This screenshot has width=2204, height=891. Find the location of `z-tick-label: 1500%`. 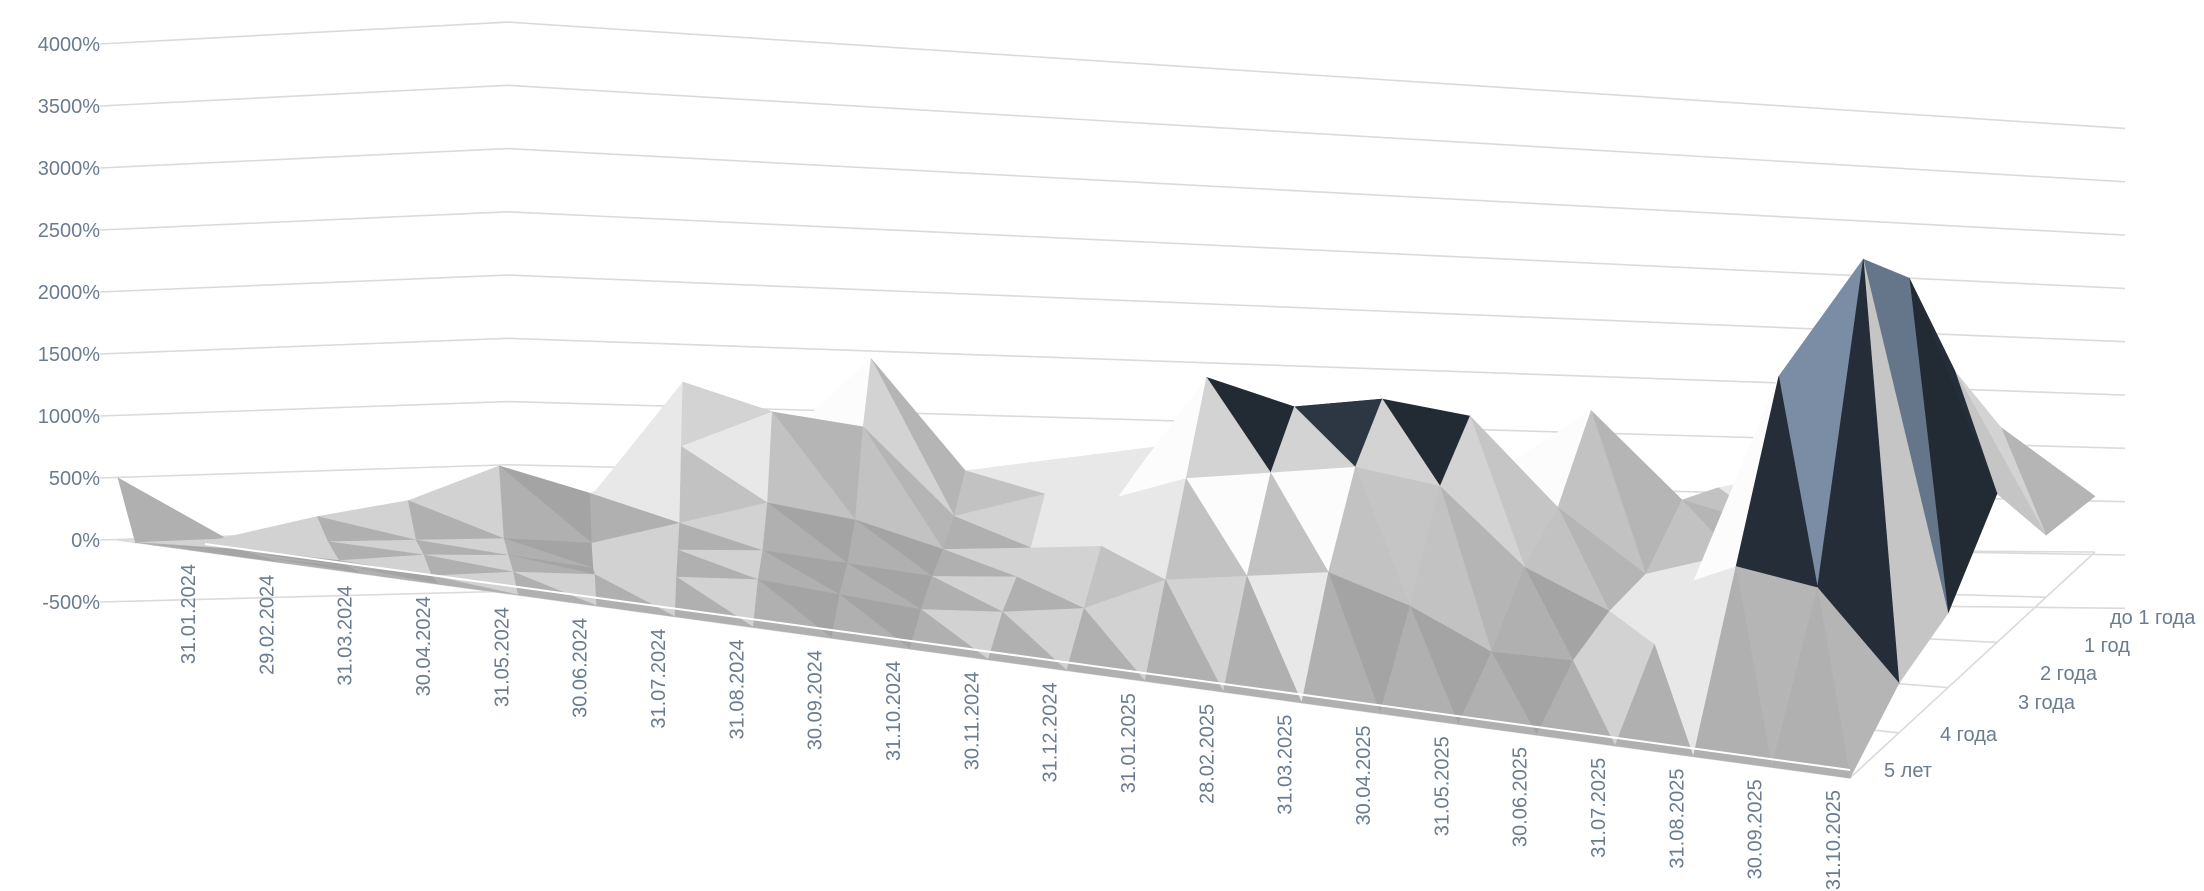

z-tick-label: 1500% is located at coordinates (69, 355).